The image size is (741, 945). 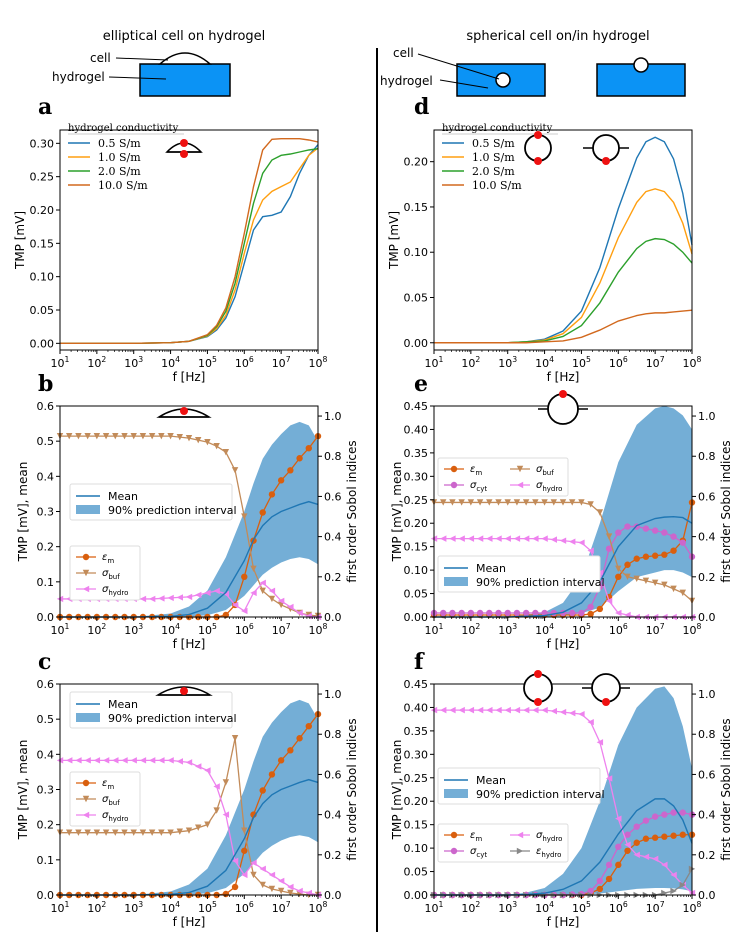 What do you see at coordinates (46, 895) in the screenshot?
I see `y-tick-label: 0.0` at bounding box center [46, 895].